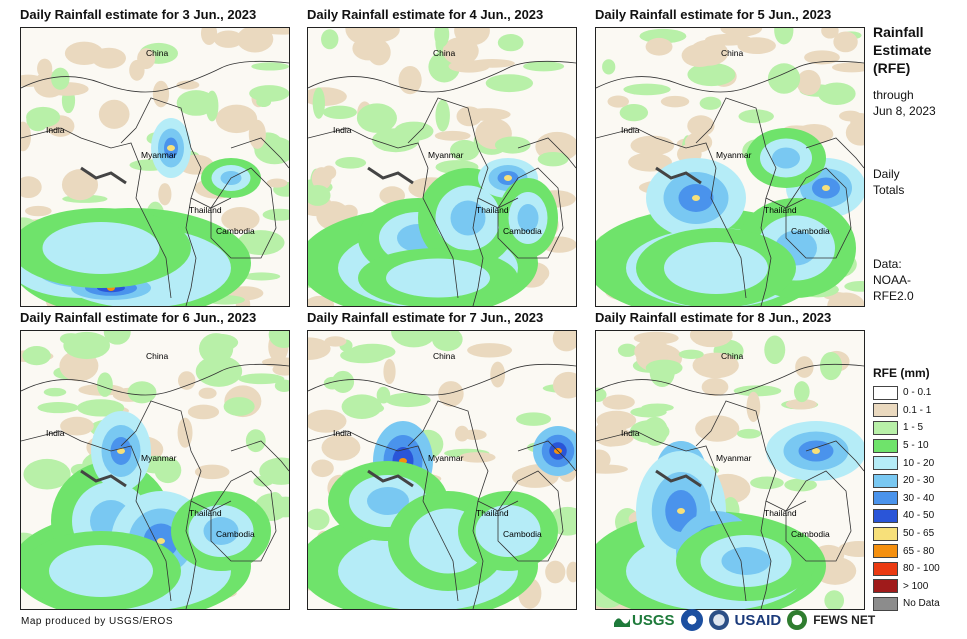  What do you see at coordinates (913, 428) in the screenshot?
I see `legend-label: 1 - 5` at bounding box center [913, 428].